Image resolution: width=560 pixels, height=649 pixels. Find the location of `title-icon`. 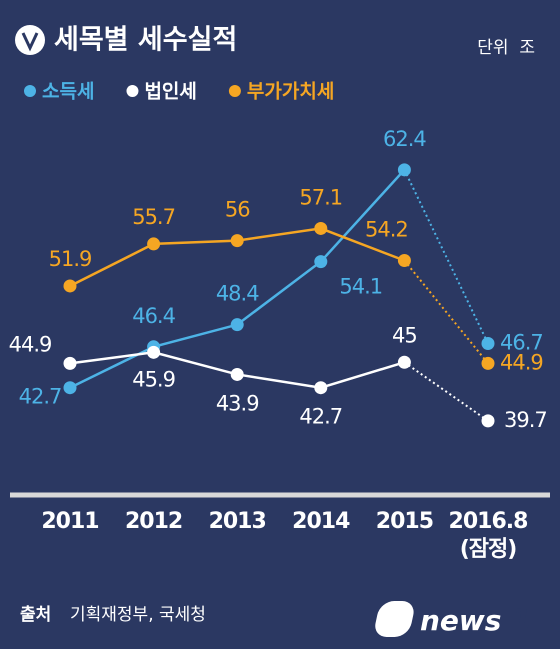

title-icon is located at coordinates (30, 40).